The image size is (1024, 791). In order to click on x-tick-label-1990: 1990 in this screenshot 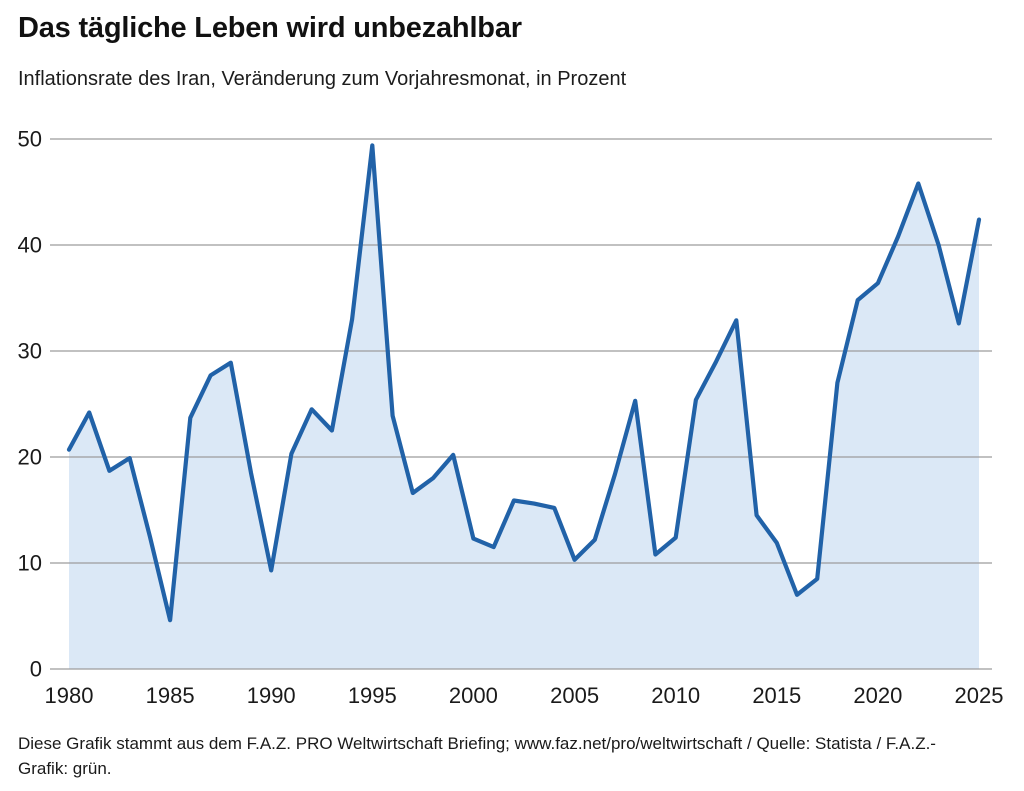, I will do `click(271, 695)`.